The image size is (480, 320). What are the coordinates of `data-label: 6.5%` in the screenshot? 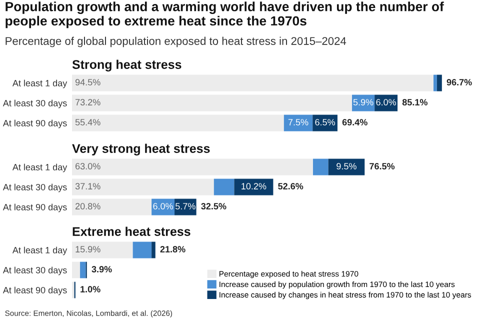 It's located at (325, 122).